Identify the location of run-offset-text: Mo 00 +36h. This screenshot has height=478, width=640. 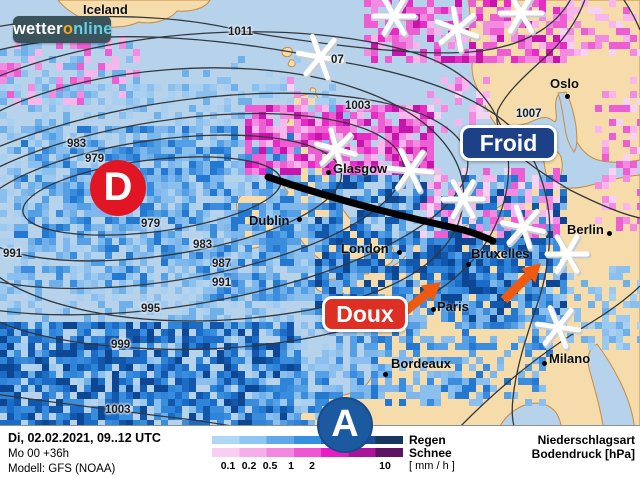
(39, 454).